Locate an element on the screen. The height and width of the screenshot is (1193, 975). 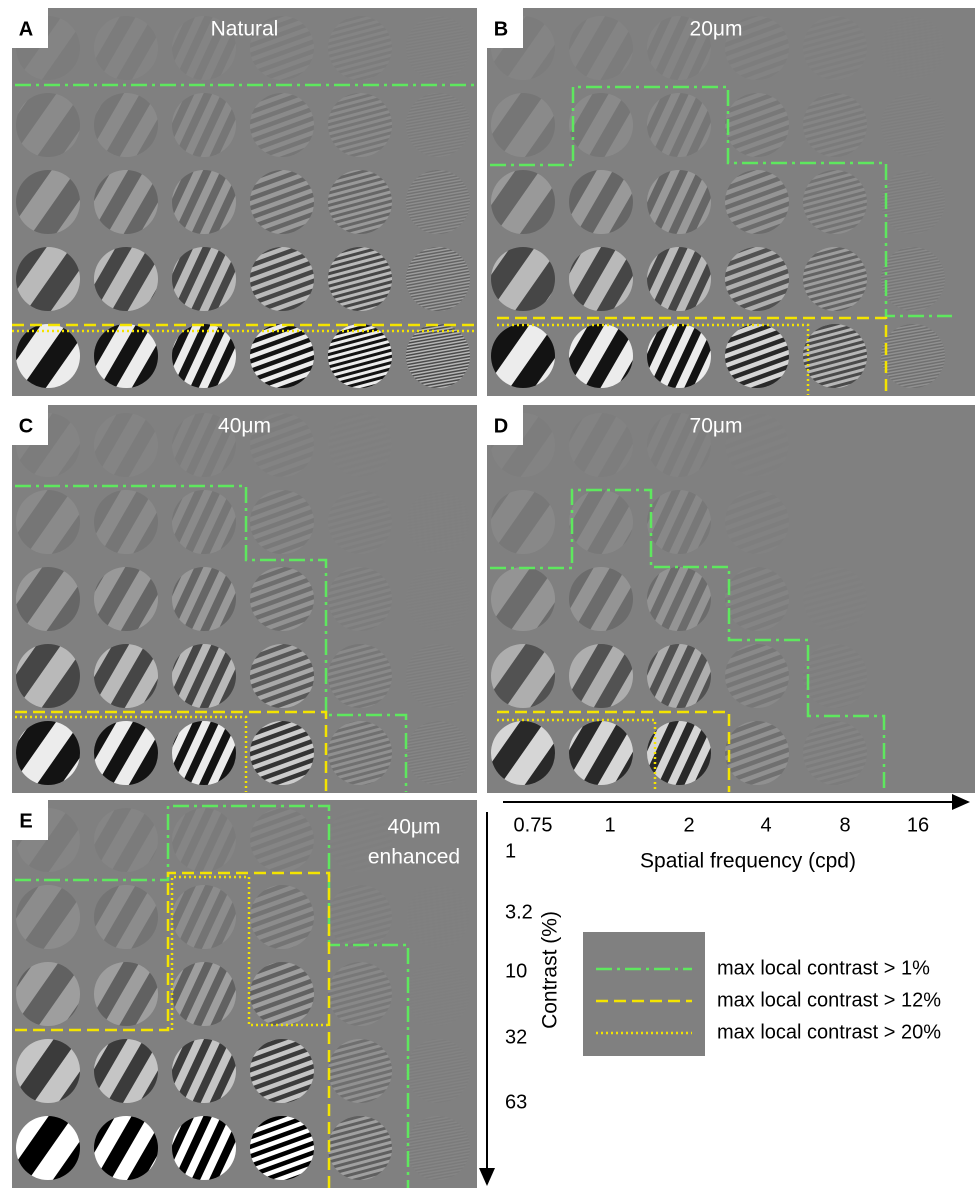
y-tick-label: 1 is located at coordinates (510, 851).